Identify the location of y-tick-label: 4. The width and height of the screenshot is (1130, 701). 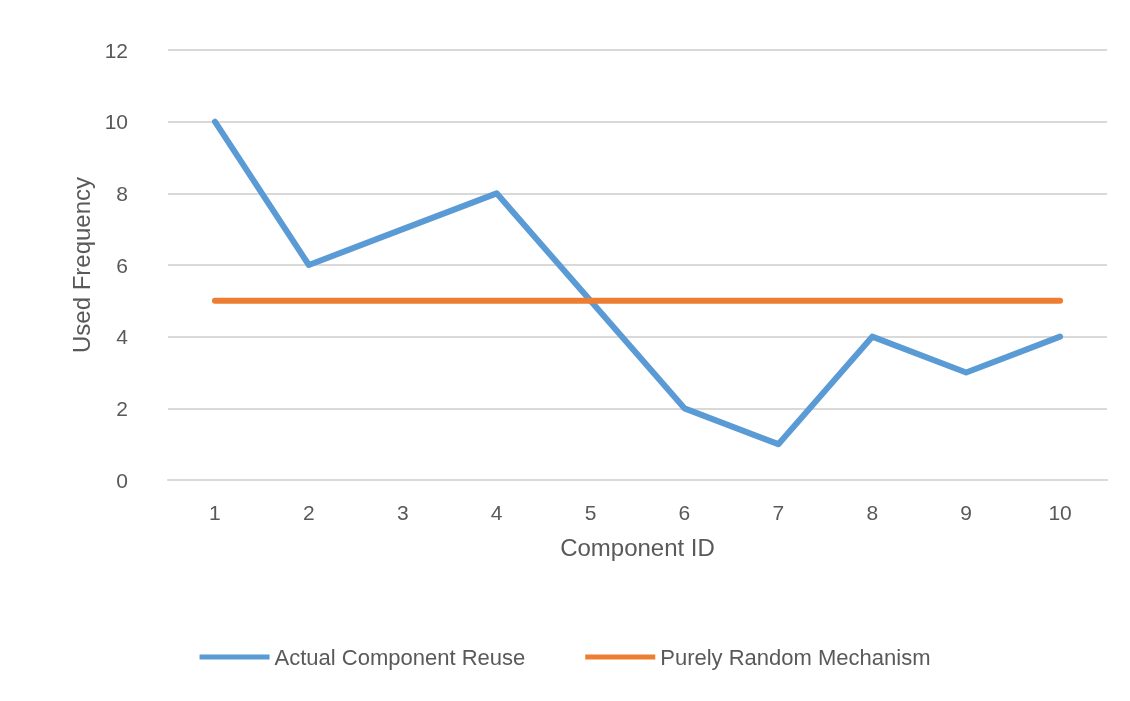
(122, 337).